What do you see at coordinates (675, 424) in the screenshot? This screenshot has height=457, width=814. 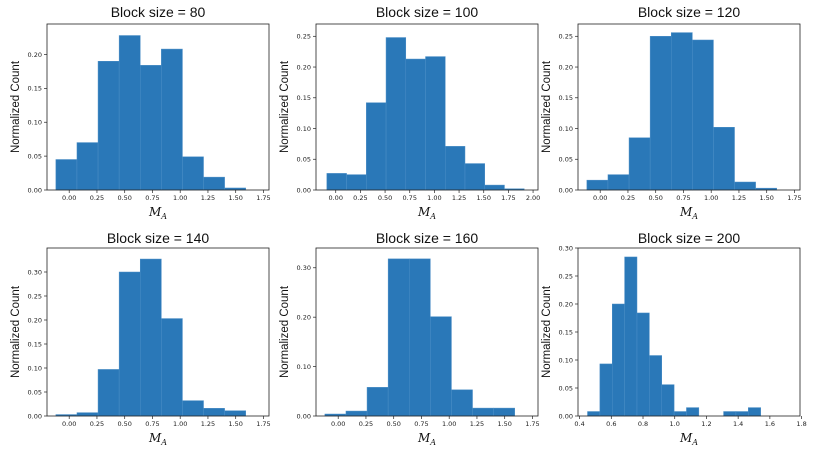 I see `x-tick-label: 1.0` at bounding box center [675, 424].